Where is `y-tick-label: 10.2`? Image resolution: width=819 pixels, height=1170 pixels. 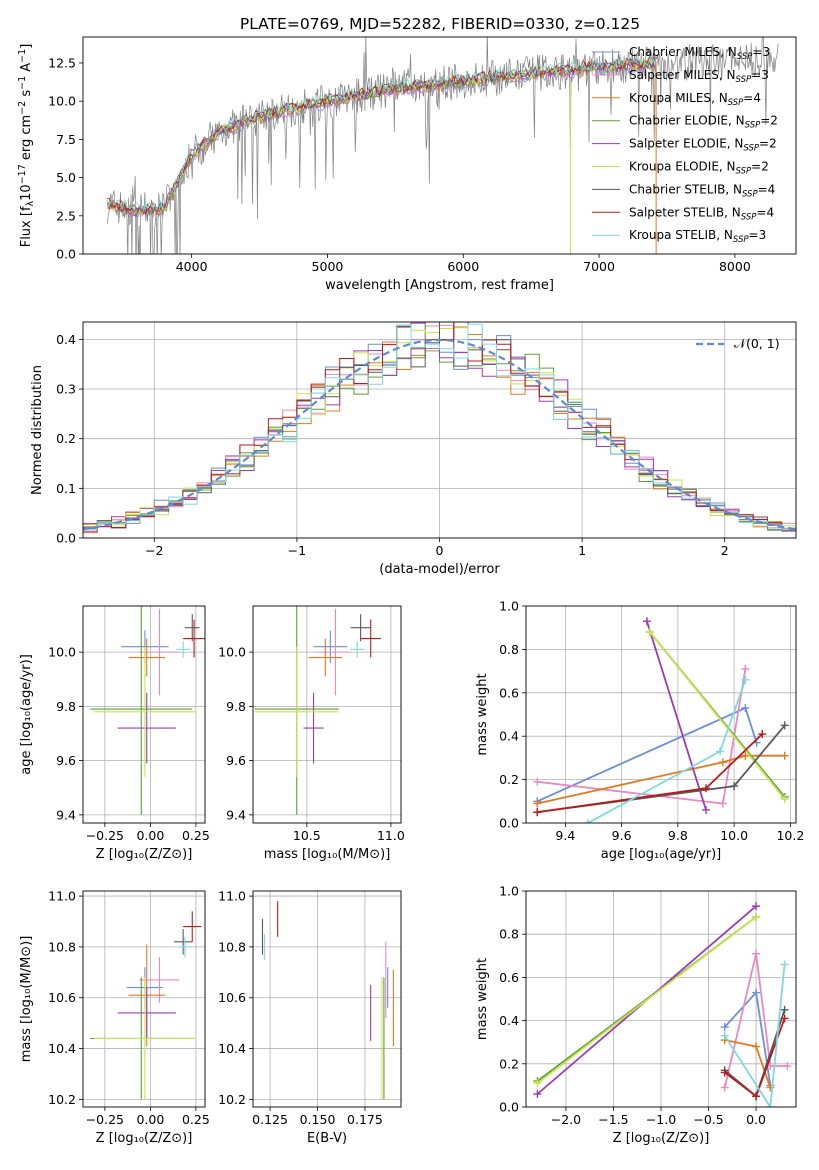
y-tick-label: 10.2 is located at coordinates (62, 1099).